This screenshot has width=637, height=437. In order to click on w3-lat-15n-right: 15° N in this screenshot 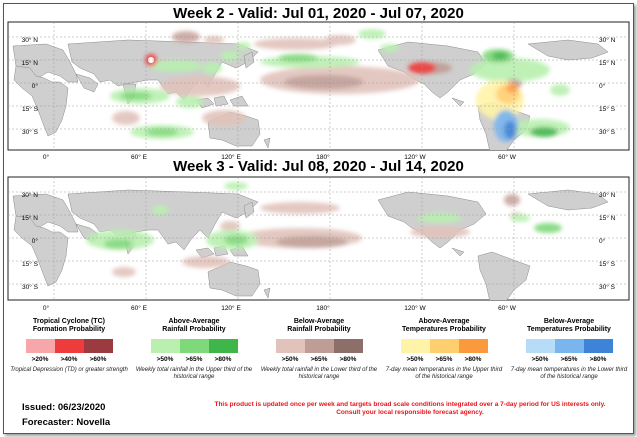, I will do `click(607, 218)`.